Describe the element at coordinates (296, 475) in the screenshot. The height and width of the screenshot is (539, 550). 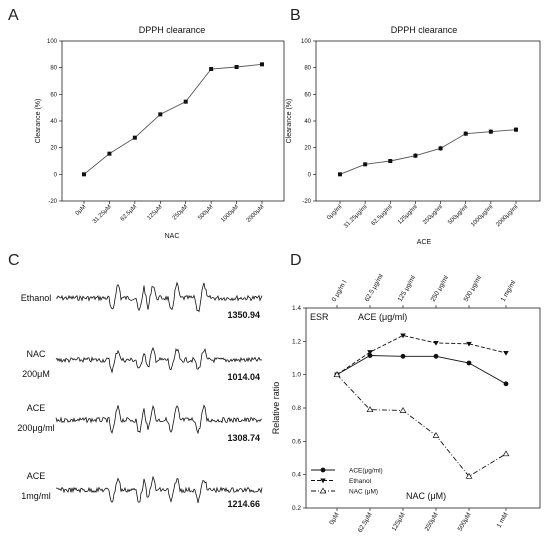
I see `chart-d-ytick-label: 0.4` at that location.